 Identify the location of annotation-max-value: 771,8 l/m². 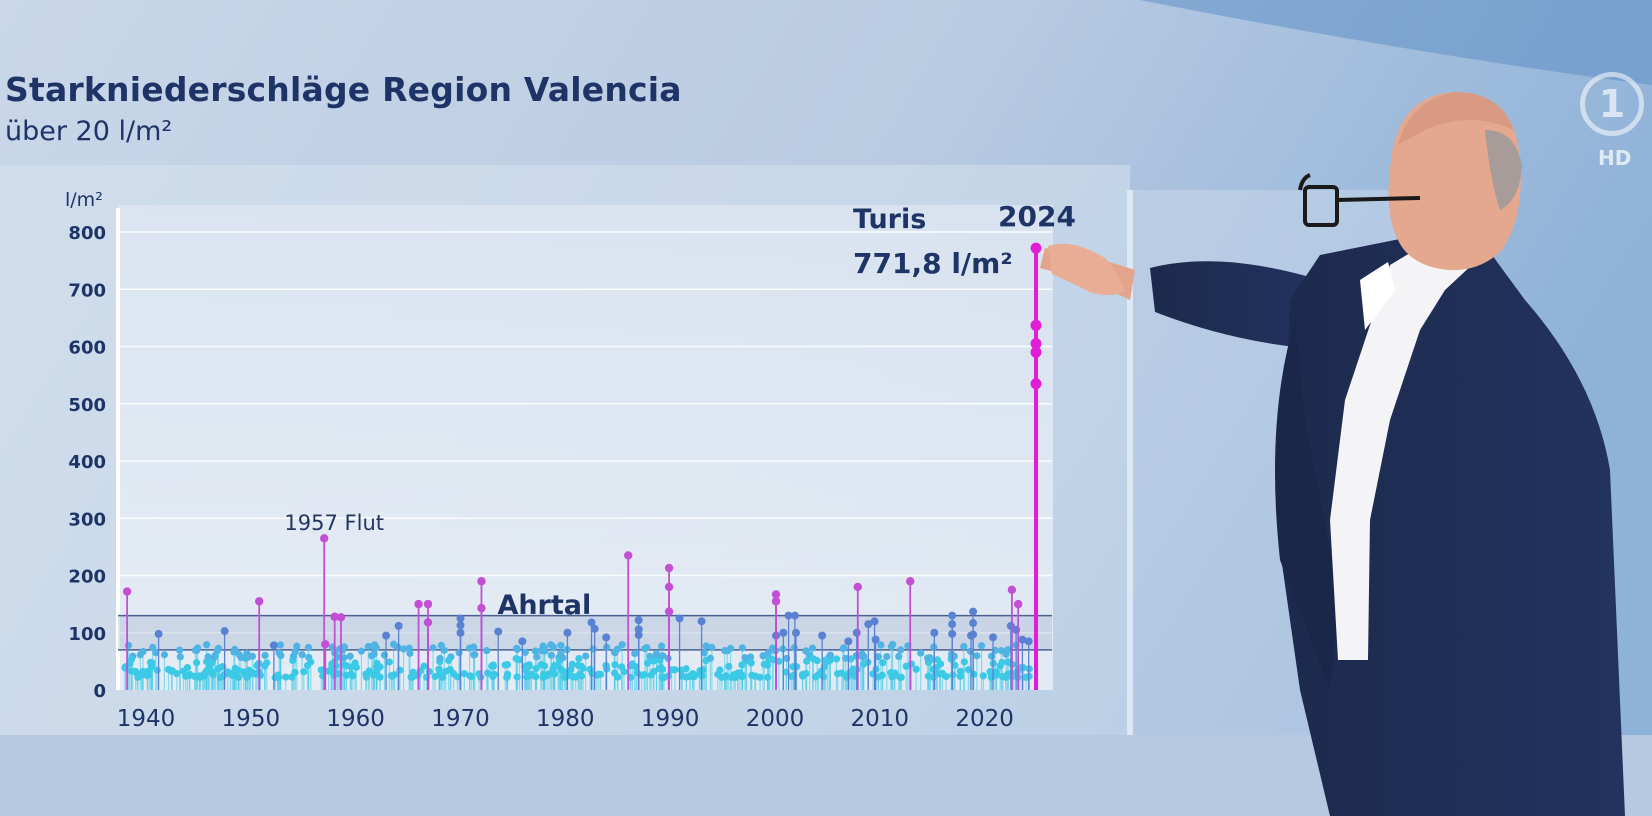
(933, 263).